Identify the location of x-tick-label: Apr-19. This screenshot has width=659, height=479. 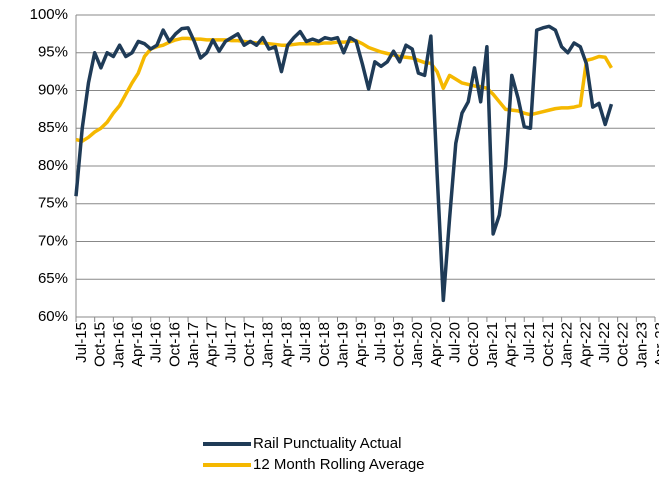
(361, 344).